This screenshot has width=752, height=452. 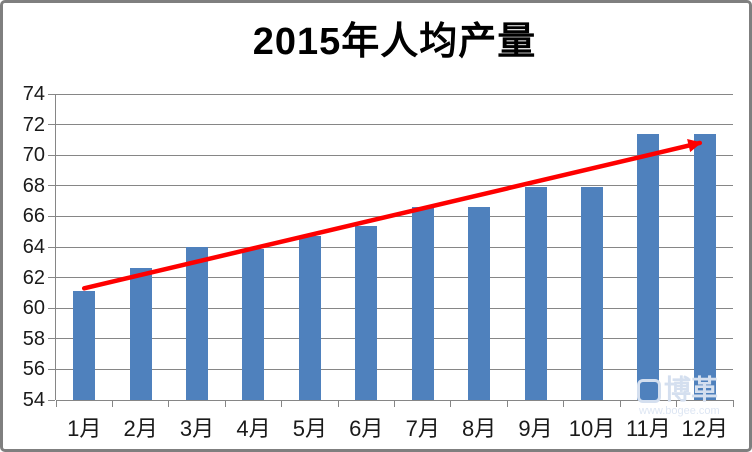 I want to click on bar-5月, so click(x=309, y=318).